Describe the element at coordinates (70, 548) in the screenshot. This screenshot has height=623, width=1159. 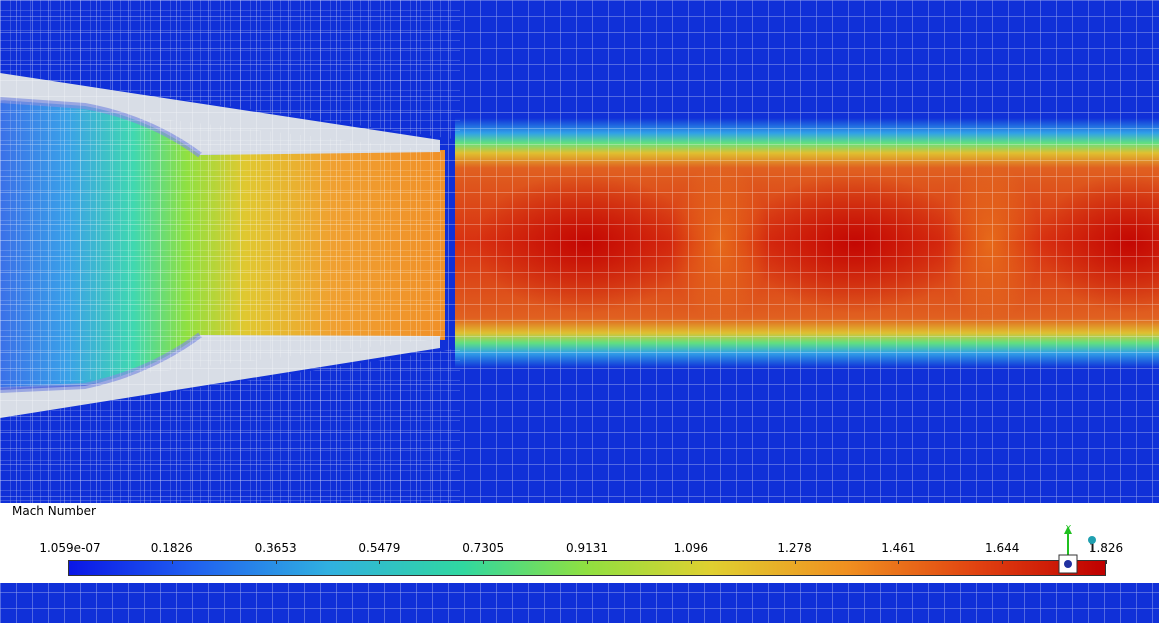
I see `legend-tick-label: 1.059e-07` at that location.